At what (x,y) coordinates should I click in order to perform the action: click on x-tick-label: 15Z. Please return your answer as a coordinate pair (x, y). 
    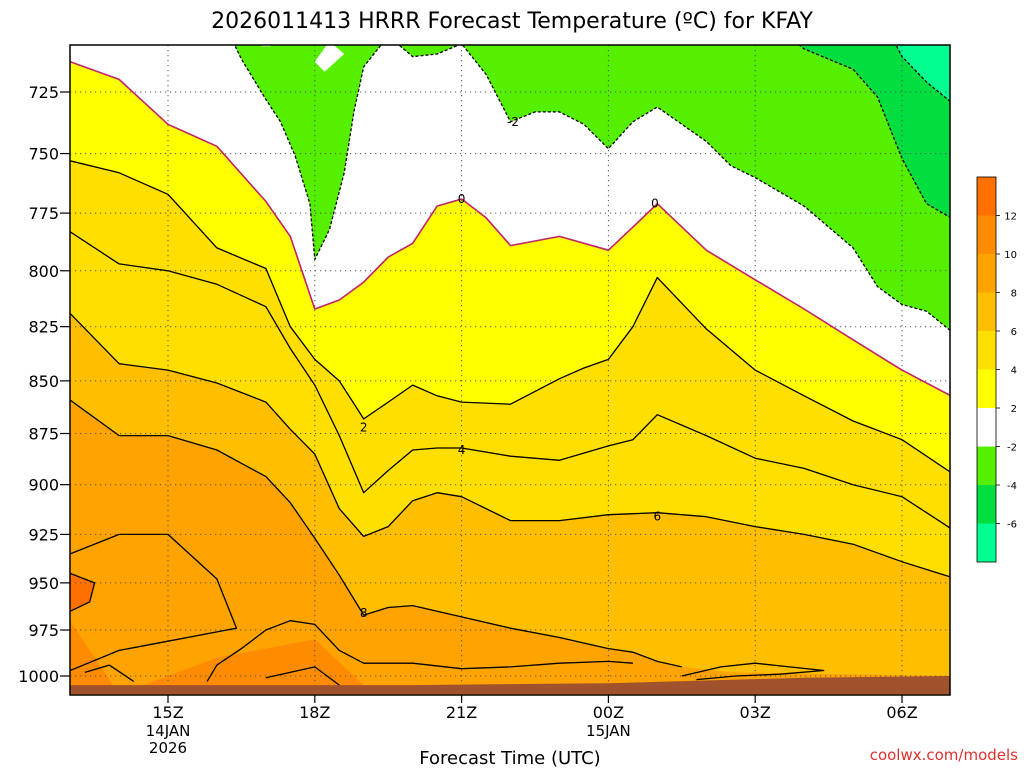
    Looking at the image, I should click on (167, 712).